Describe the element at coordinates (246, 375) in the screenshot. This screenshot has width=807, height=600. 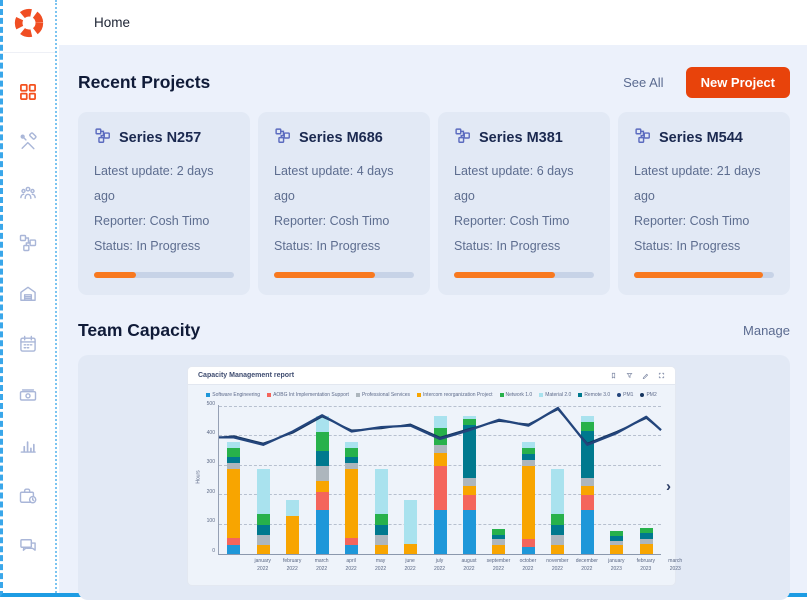
I see `chart-title: Capacity Management report` at that location.